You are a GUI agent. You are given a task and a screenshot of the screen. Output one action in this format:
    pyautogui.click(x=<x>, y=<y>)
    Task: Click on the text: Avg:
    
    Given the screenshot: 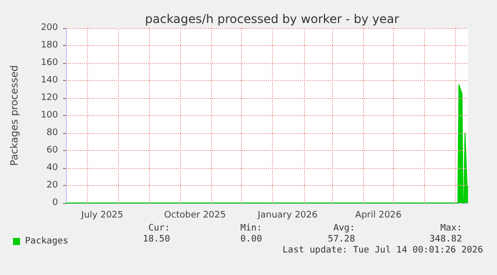 What is the action you would take?
    pyautogui.click(x=344, y=229)
    